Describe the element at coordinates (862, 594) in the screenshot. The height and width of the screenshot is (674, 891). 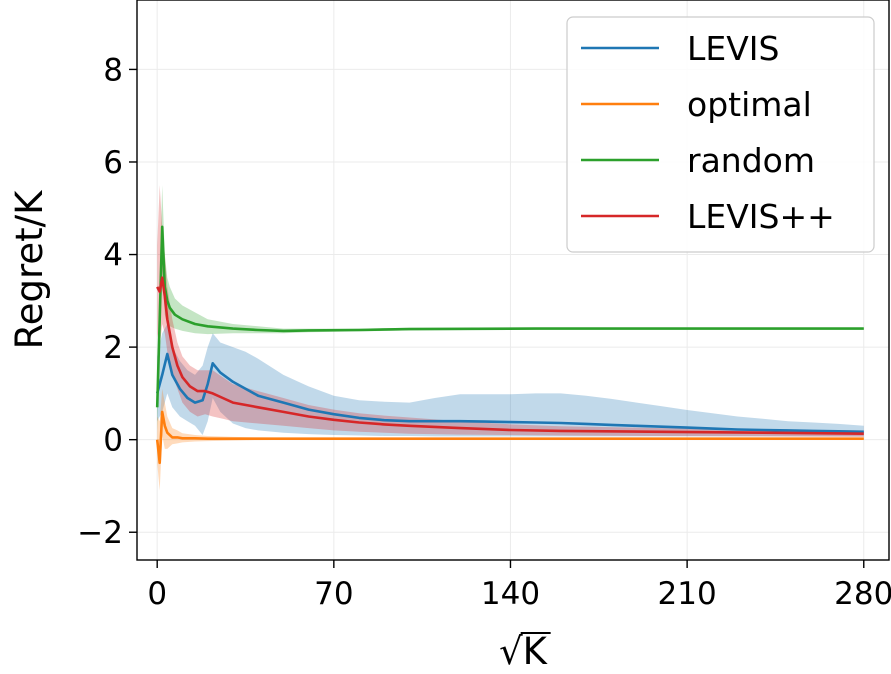
I see `x-tick-label-4: 280` at that location.